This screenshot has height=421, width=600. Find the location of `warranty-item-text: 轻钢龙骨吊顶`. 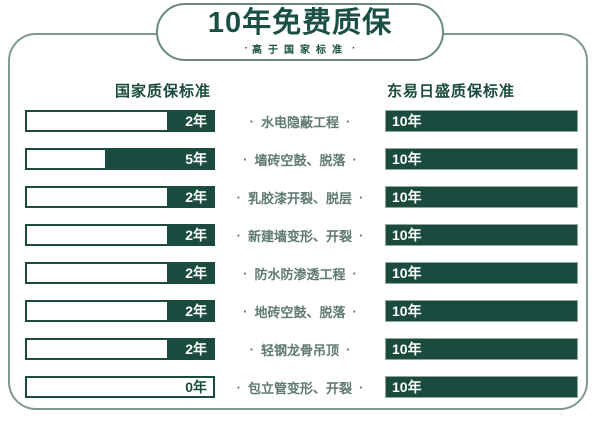

warranty-item-text: 轻钢龙骨吊顶 is located at coordinates (299, 350).